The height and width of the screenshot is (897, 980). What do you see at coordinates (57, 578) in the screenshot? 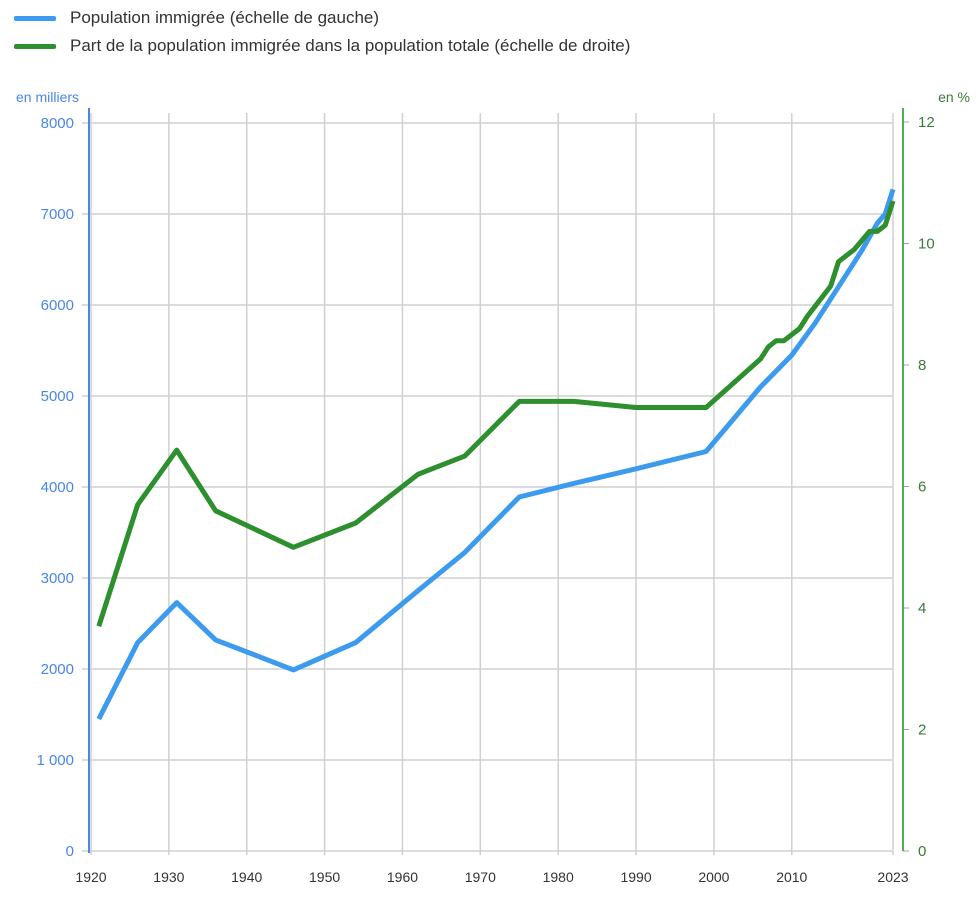
I see `y-left-tick-label: 3000` at bounding box center [57, 578].